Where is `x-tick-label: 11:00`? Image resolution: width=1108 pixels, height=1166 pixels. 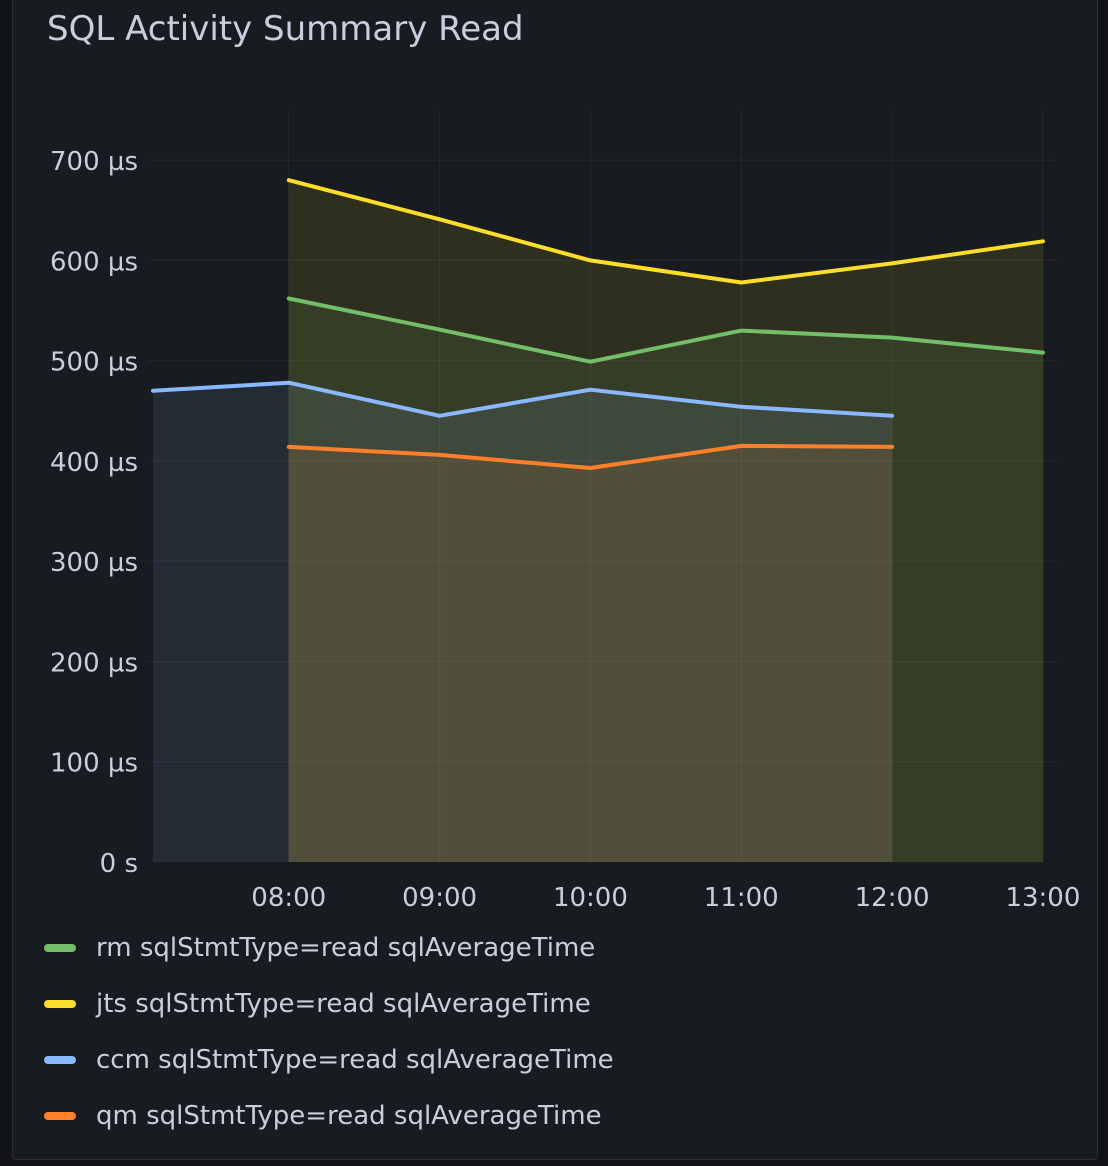 x-tick-label: 11:00 is located at coordinates (741, 898).